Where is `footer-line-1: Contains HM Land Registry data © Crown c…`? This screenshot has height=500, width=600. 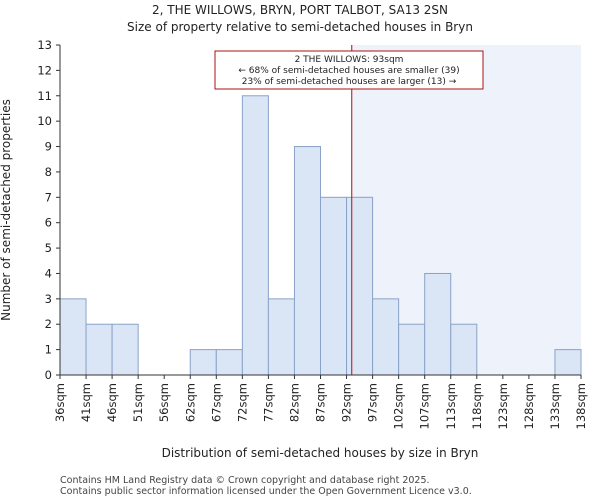 footer-line-1: Contains HM Land Registry data © Crown c… is located at coordinates (245, 480).